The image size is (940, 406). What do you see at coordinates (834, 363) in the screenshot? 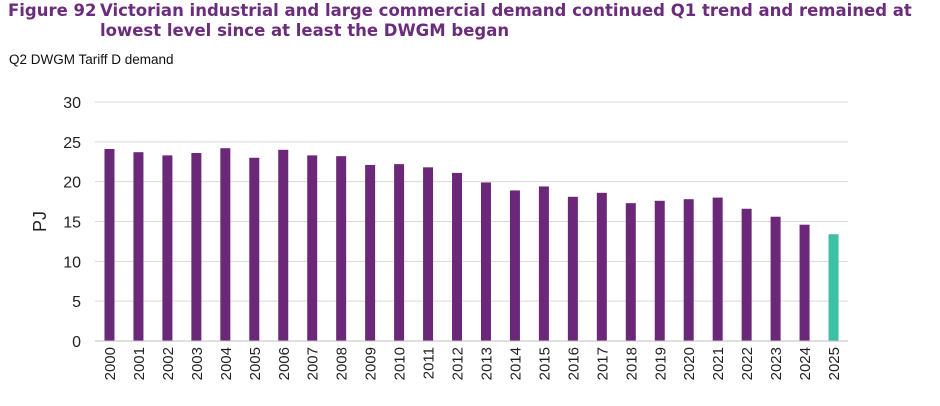
I see `x-tick-label: 2025` at bounding box center [834, 363].